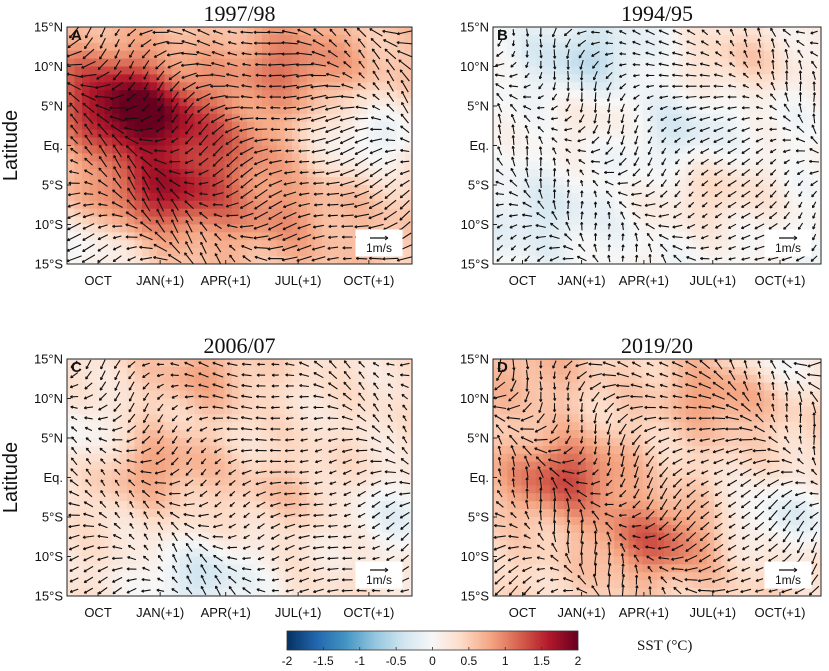 The width and height of the screenshot is (829, 671). Describe the element at coordinates (780, 280) in the screenshot. I see `x-tick-label: OCT(+1)` at that location.